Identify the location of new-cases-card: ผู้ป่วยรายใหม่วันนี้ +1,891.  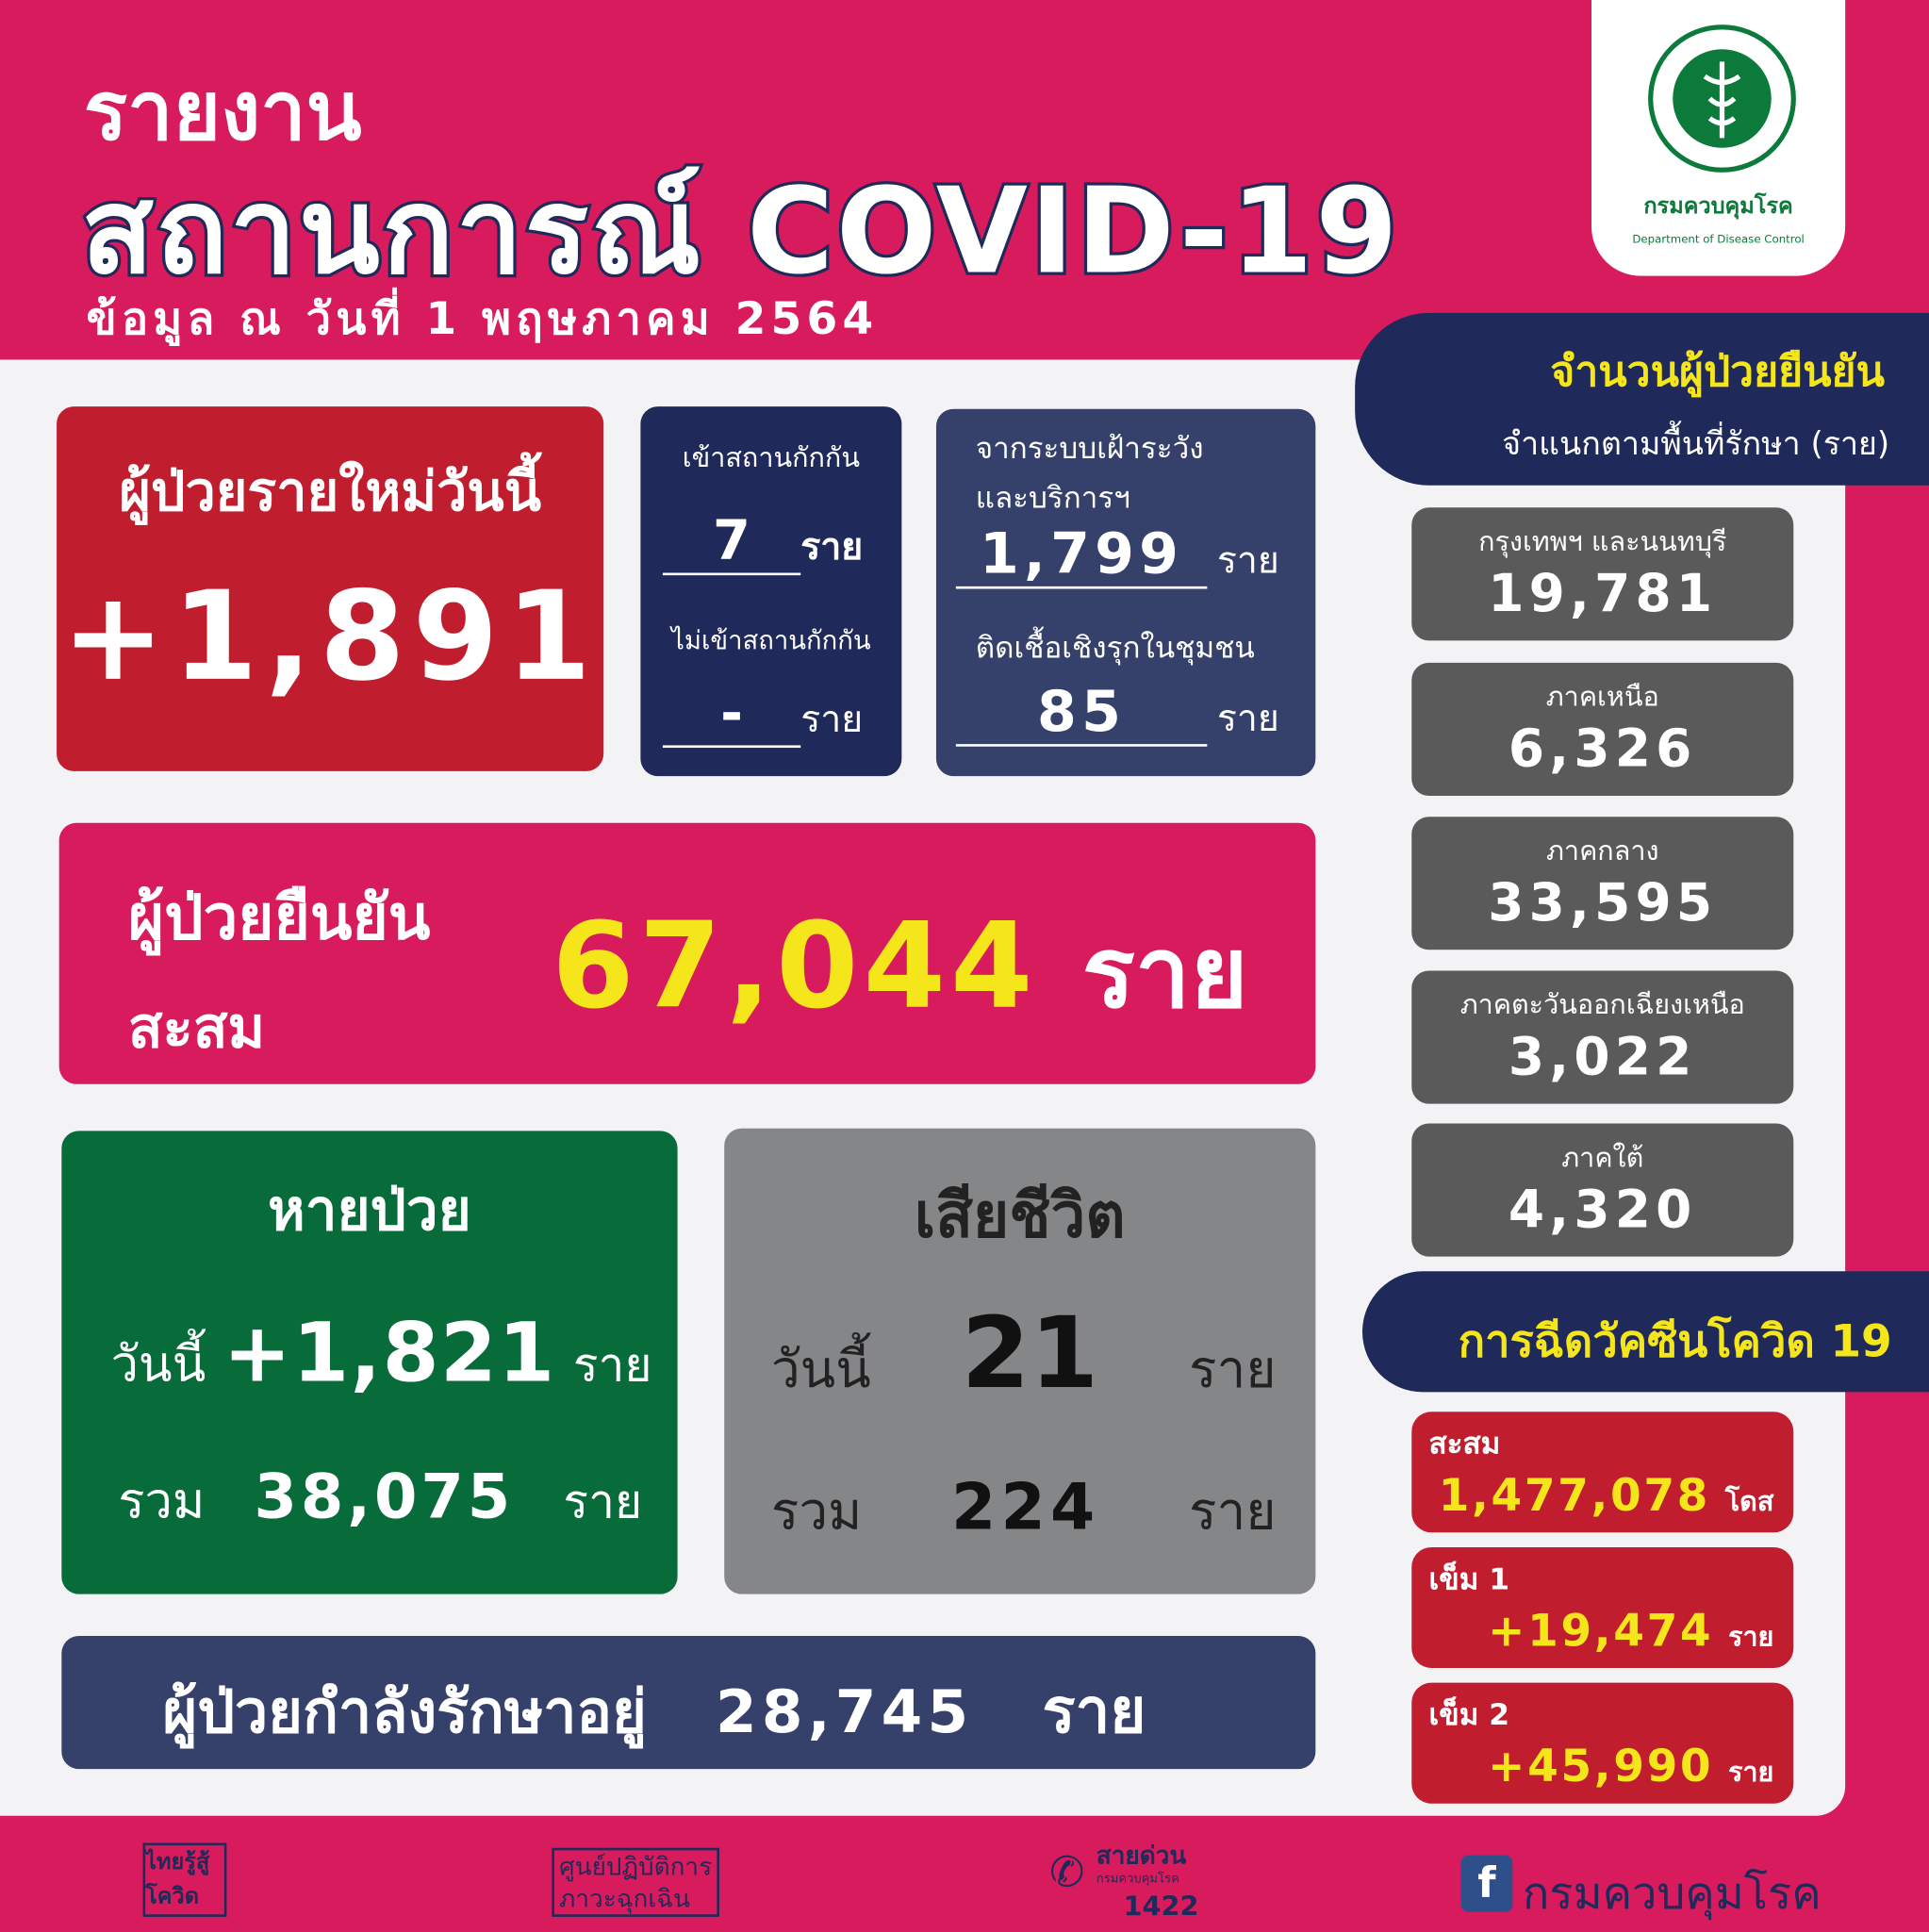
(330, 588).